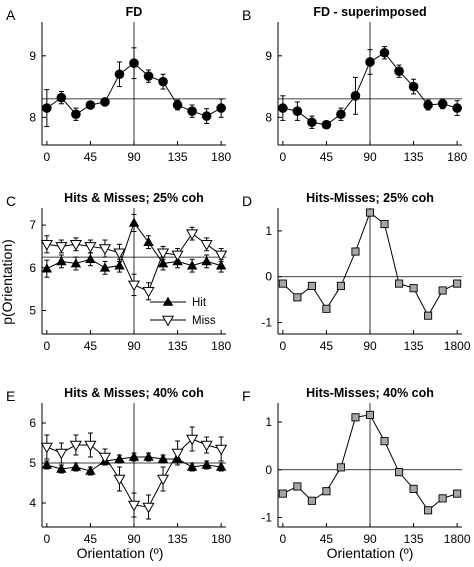 The width and height of the screenshot is (474, 567). What do you see at coordinates (183, 311) in the screenshot?
I see `legend: Hit Miss` at bounding box center [183, 311].